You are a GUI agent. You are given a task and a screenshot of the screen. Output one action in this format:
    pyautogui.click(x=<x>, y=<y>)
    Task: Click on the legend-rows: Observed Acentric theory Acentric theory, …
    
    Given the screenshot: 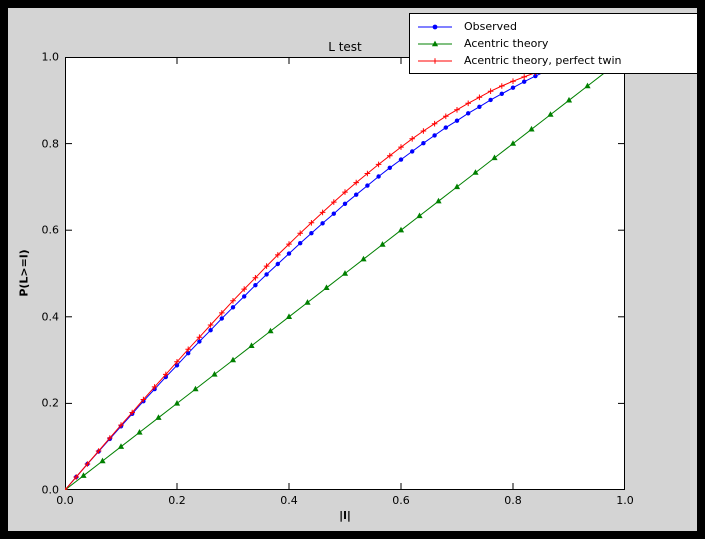 What is the action you would take?
    pyautogui.click(x=553, y=43)
    